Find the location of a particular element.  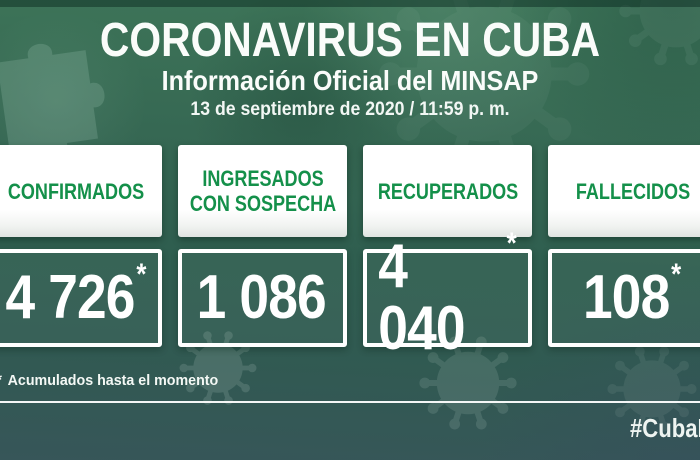

stat-value: 108 is located at coordinates (626, 297).